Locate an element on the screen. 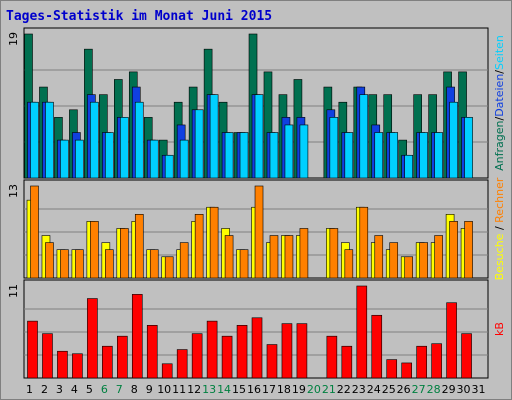 The image size is (512, 400). day-label-9: 9 is located at coordinates (149, 389).